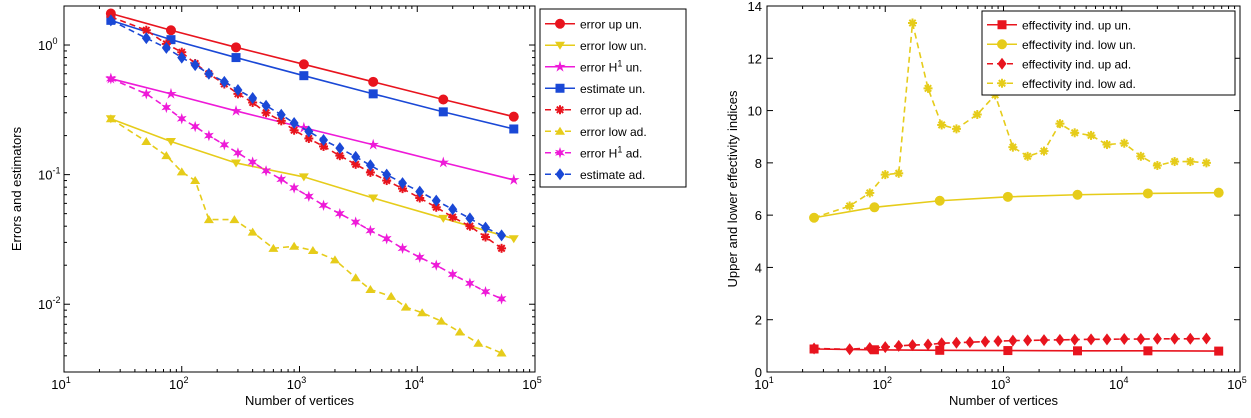 Image resolution: width=1251 pixels, height=418 pixels. Describe the element at coordinates (612, 89) in the screenshot. I see `legend-label: estimate un.` at that location.